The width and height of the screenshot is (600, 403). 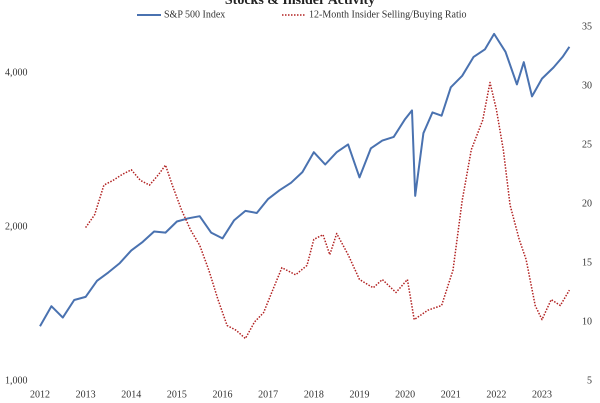 What do you see at coordinates (587, 321) in the screenshot?
I see `y2-tick-label: 10` at bounding box center [587, 321].